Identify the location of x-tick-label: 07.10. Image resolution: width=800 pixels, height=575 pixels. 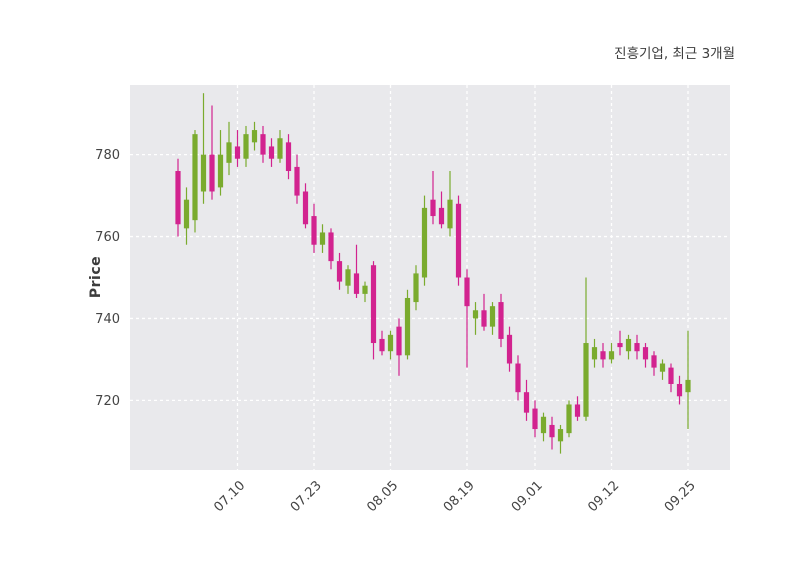
(229, 496).